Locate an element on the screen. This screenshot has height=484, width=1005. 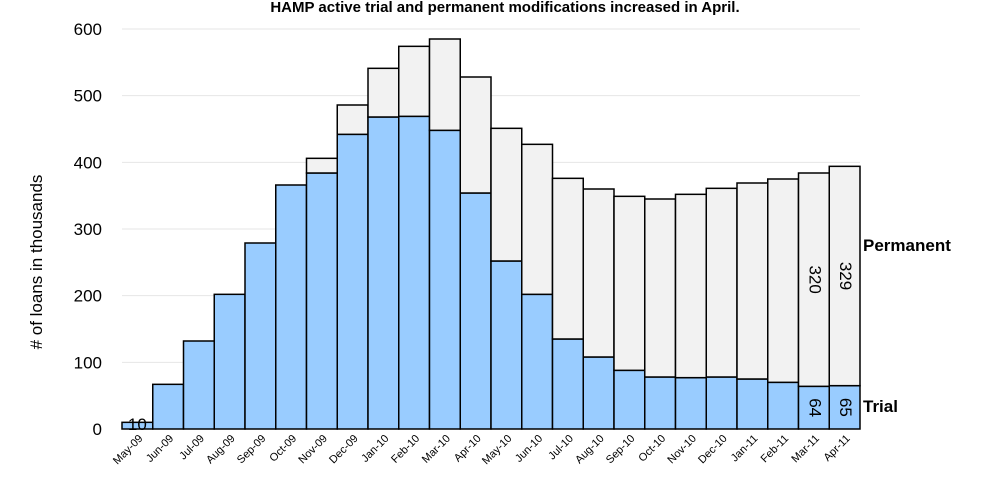
x-tick-label: Sep-09 is located at coordinates (252, 450).